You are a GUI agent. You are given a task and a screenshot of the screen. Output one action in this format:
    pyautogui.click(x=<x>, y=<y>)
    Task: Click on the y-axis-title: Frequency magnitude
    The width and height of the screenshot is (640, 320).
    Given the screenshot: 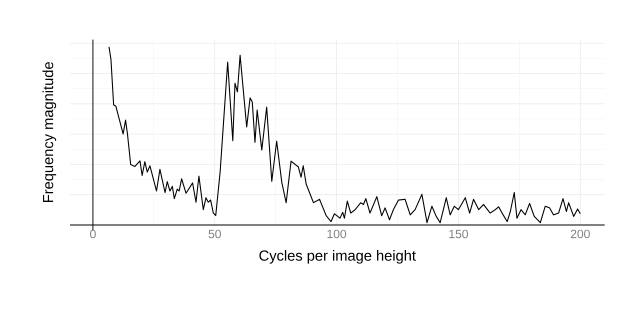 What is the action you would take?
    pyautogui.click(x=49, y=132)
    